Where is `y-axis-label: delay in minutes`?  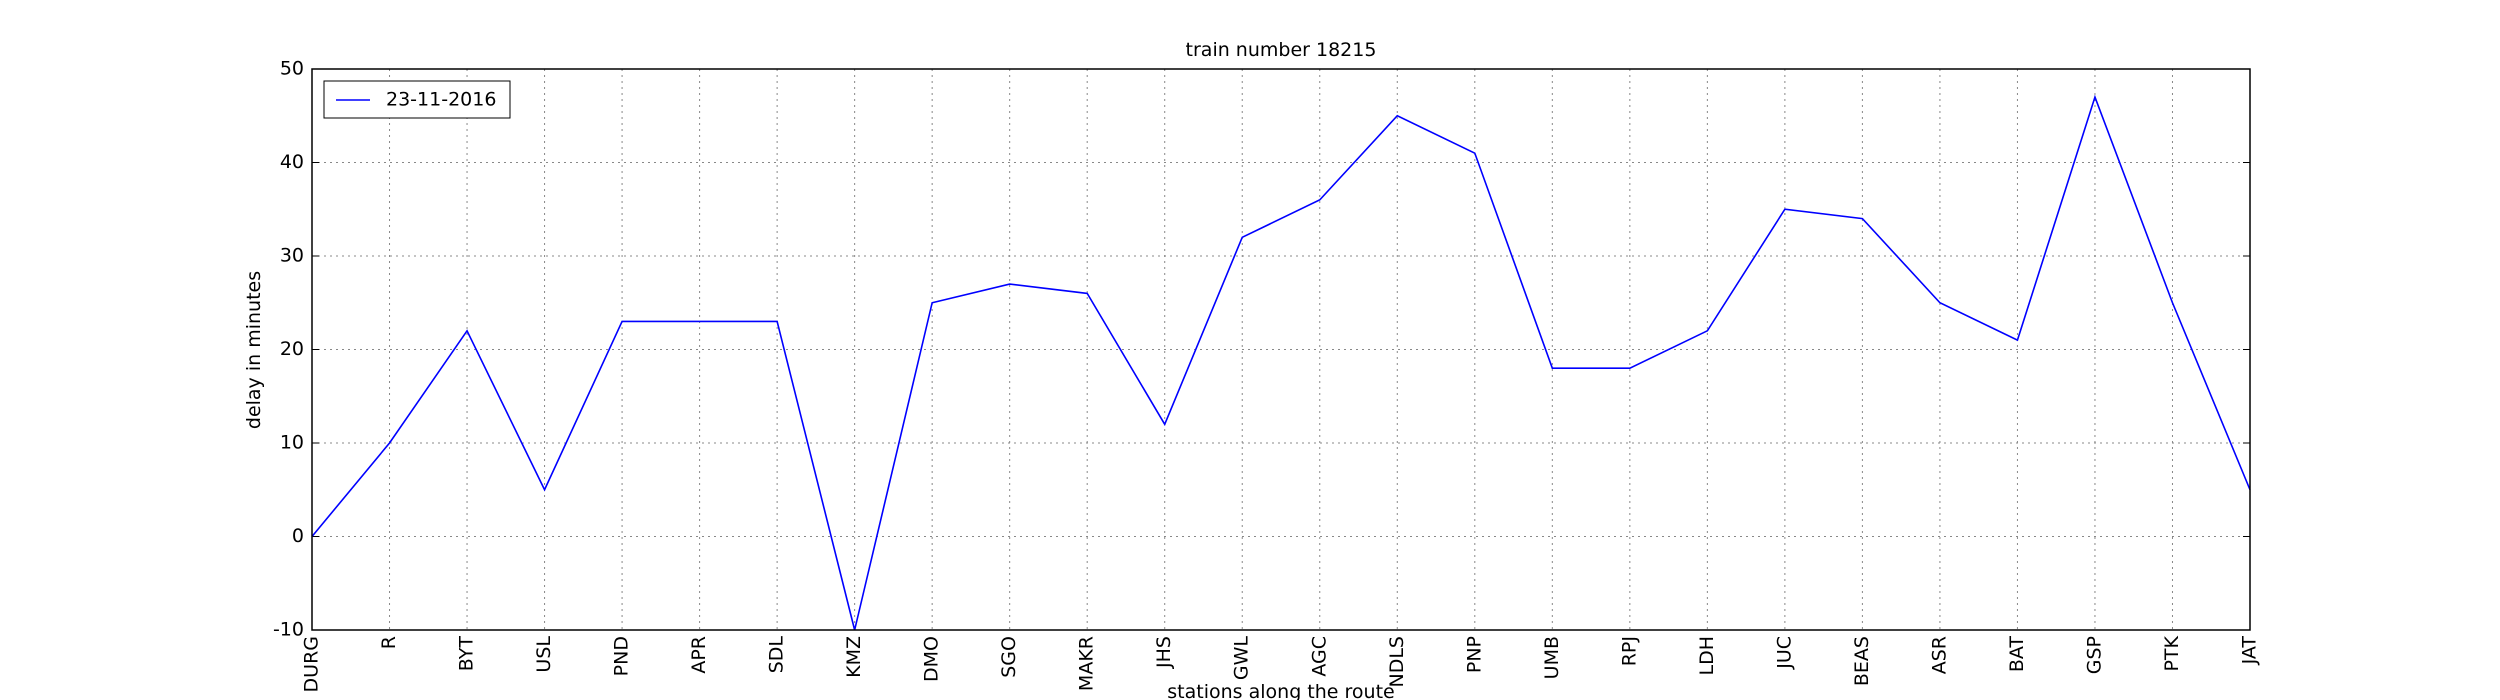
y-axis-label: delay in minutes is located at coordinates (254, 350).